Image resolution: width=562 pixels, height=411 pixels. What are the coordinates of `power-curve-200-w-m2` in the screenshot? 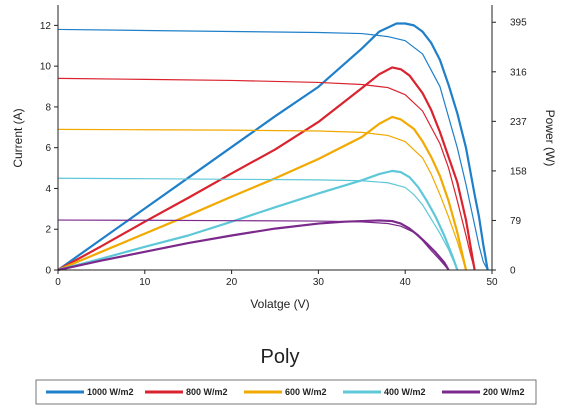 It's located at (253, 245).